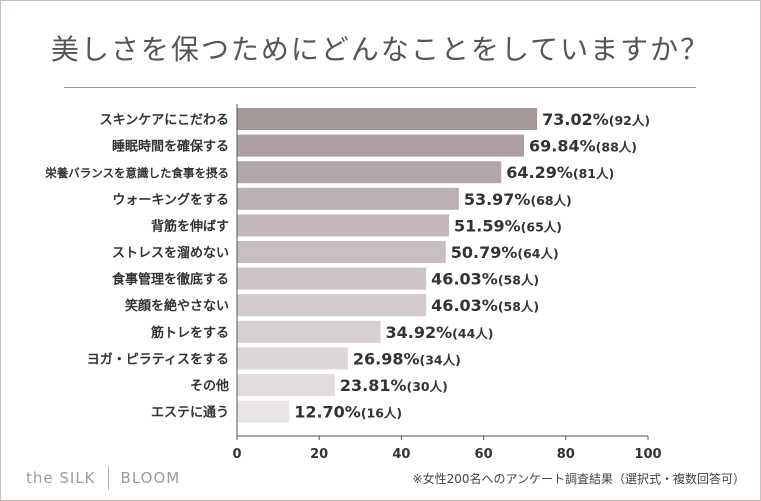 The image size is (761, 501). Describe the element at coordinates (566, 454) in the screenshot. I see `x-tick-label-80: 80` at that location.